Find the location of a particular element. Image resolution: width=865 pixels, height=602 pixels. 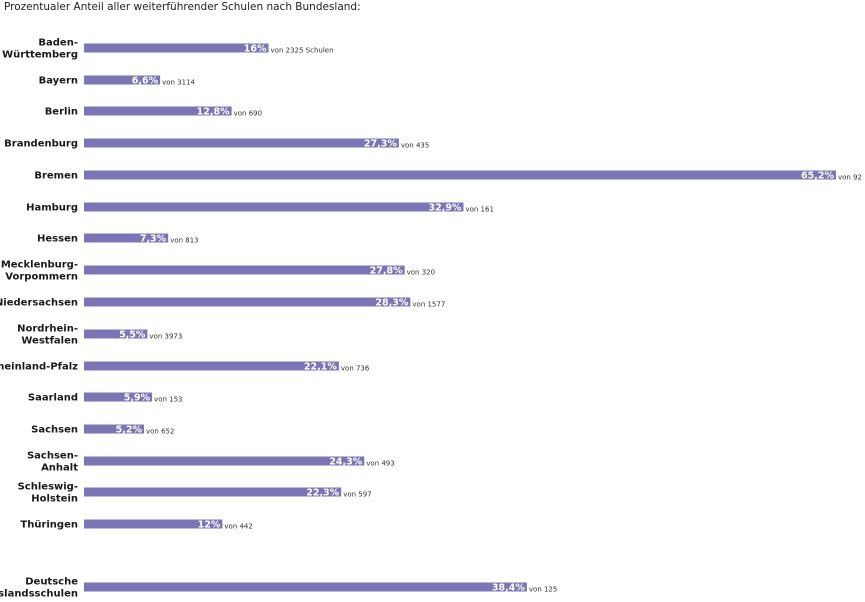

total-label: von 597 is located at coordinates (357, 495).